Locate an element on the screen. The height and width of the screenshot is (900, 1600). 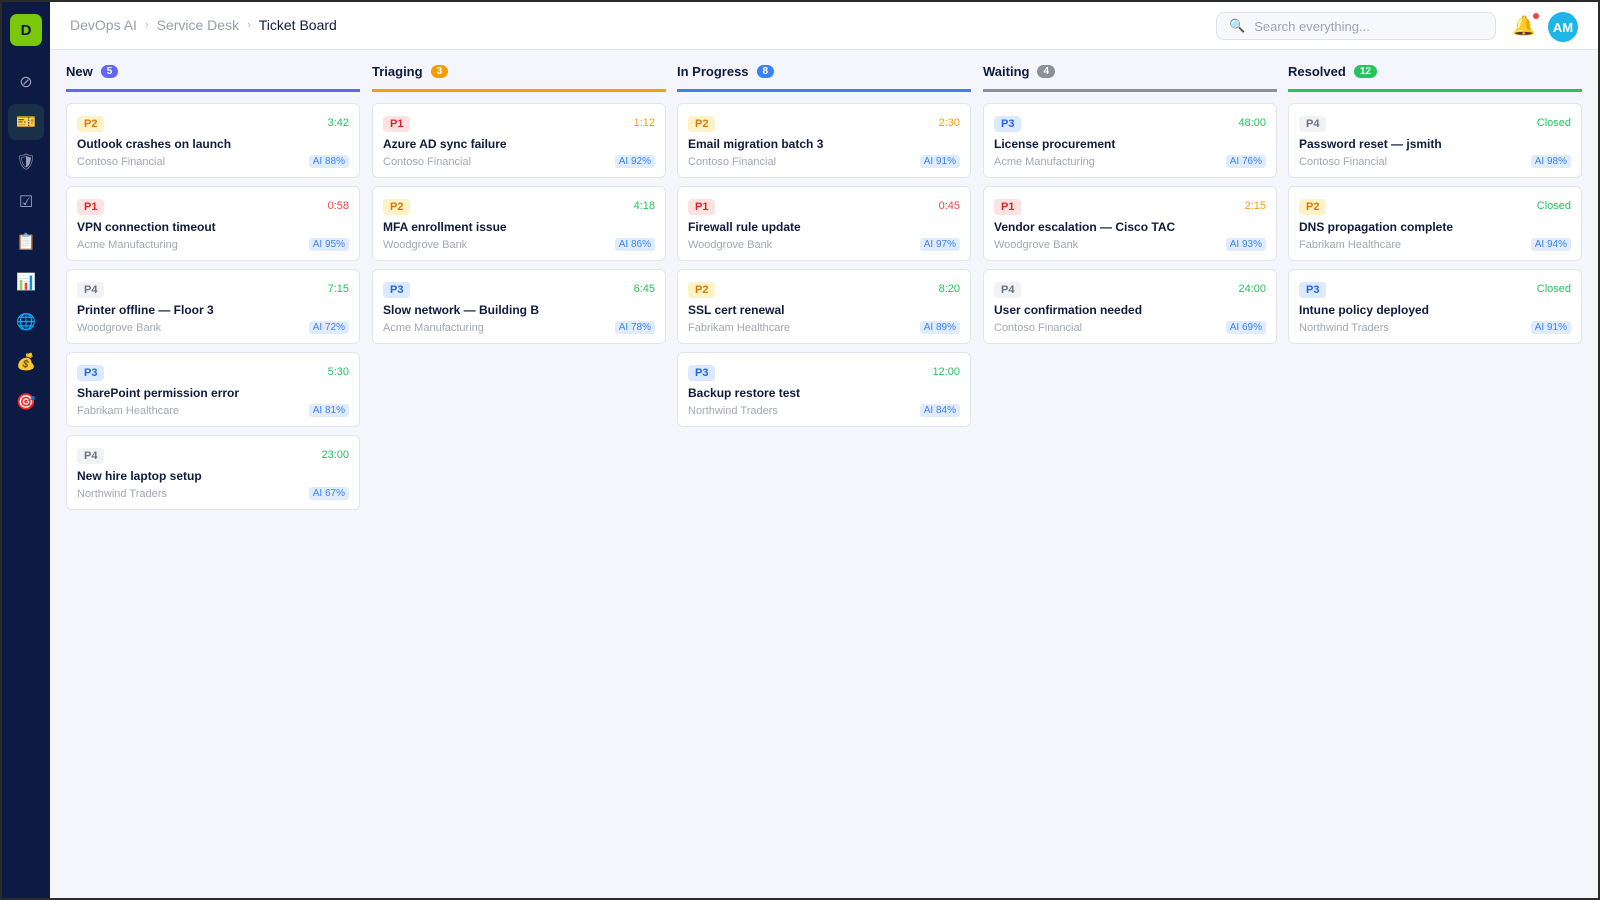
ai-confidence-badge: AI 69% is located at coordinates (1245, 327).